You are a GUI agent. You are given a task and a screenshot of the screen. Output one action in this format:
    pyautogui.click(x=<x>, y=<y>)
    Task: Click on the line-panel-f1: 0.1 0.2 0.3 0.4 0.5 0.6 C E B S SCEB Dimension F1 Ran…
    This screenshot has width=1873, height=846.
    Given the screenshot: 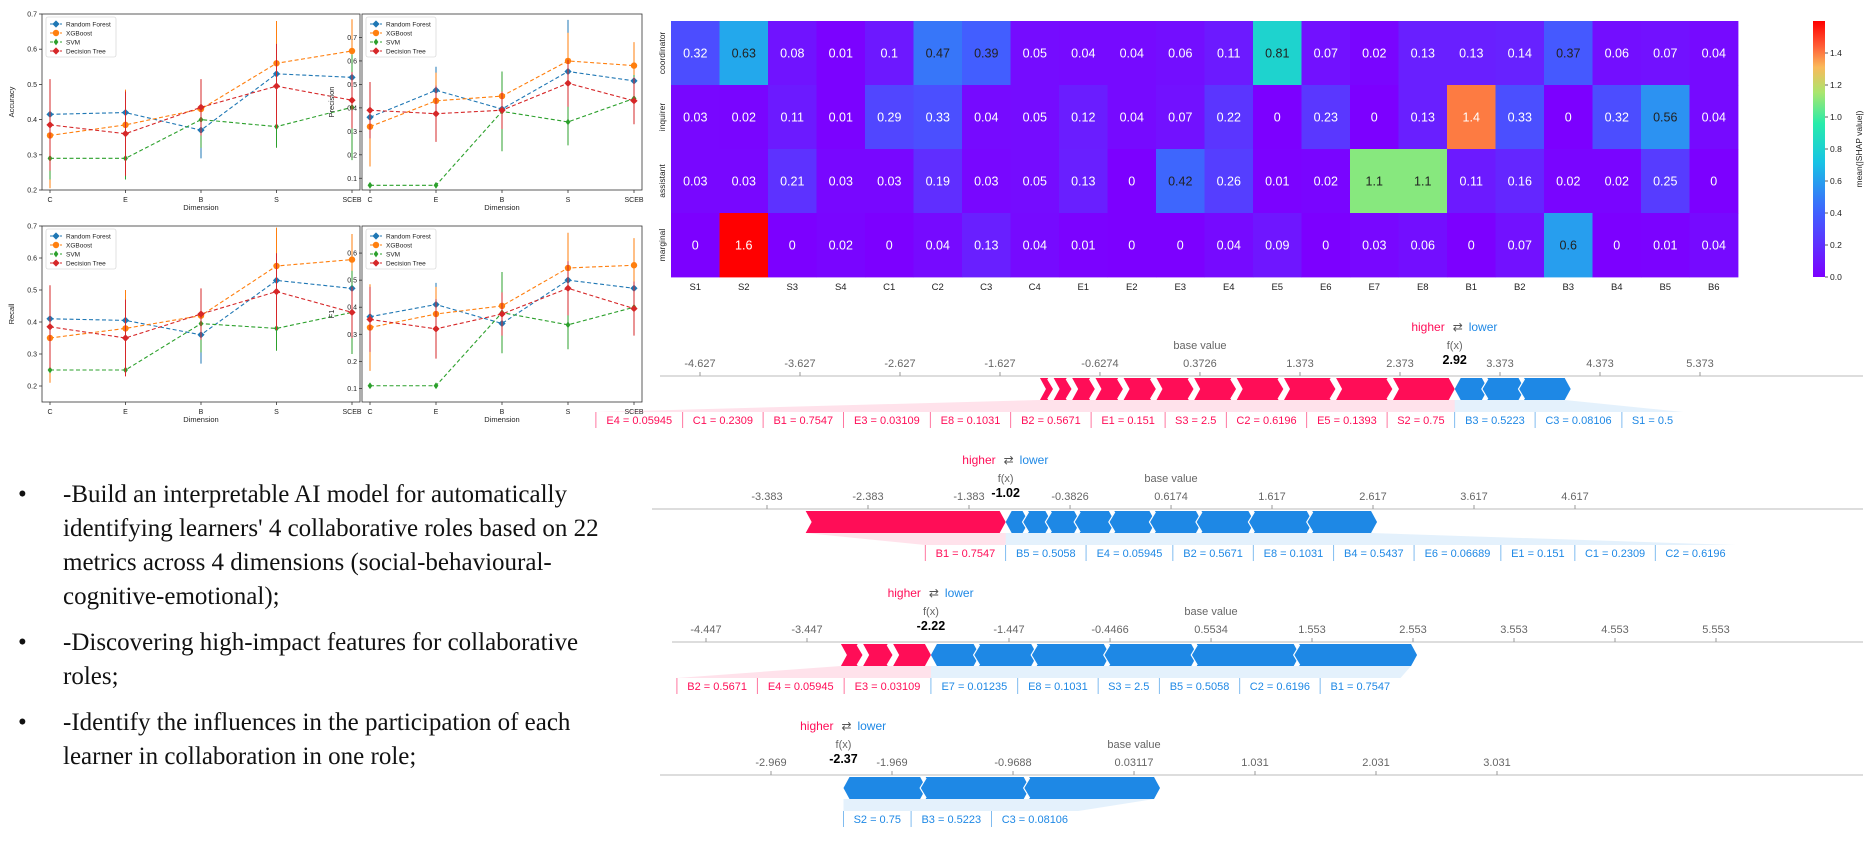 What is the action you would take?
    pyautogui.click(x=485, y=324)
    